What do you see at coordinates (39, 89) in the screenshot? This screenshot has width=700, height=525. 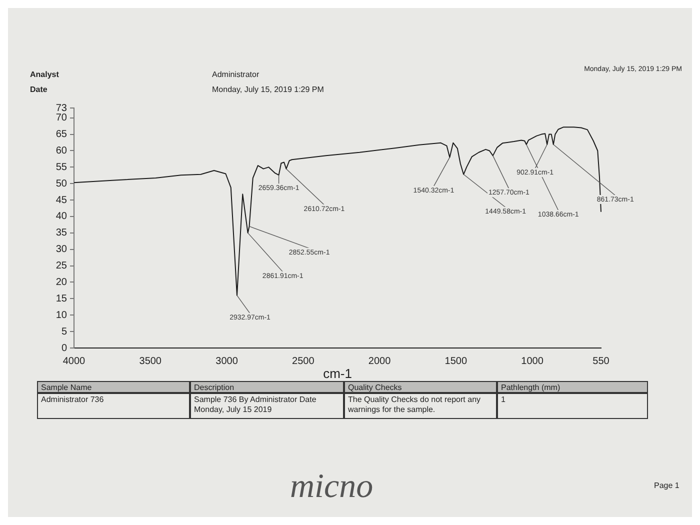 I see `text: Date` at bounding box center [39, 89].